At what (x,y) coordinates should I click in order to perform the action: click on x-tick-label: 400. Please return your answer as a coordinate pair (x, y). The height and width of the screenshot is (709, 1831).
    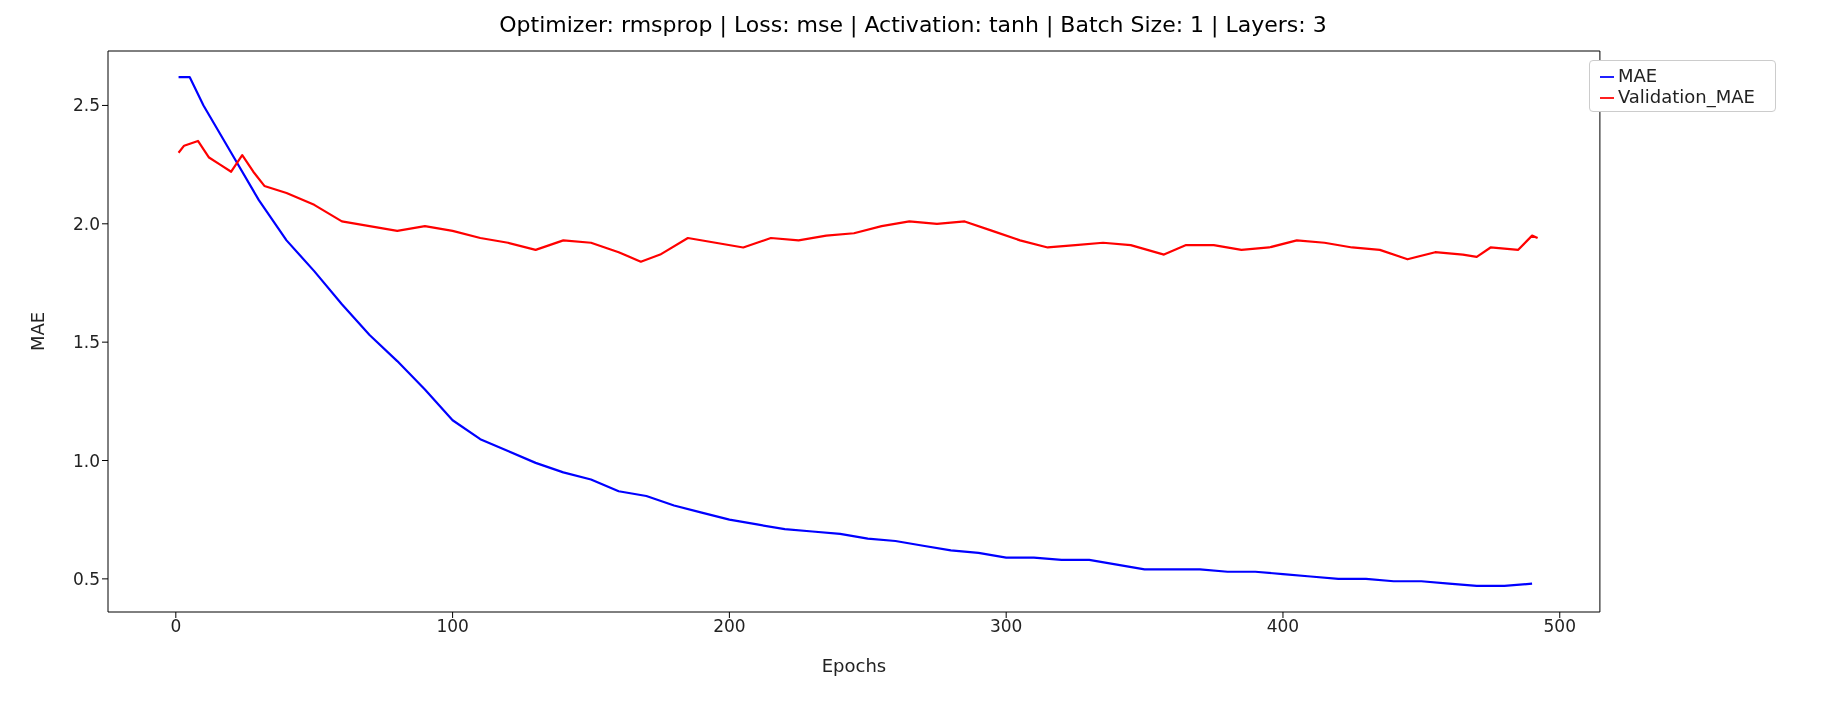
    Looking at the image, I should click on (1283, 626).